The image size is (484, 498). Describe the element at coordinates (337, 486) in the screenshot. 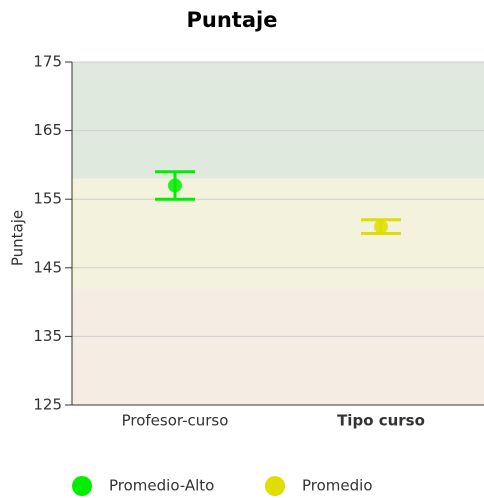

I see `legend-label: Promedio` at that location.